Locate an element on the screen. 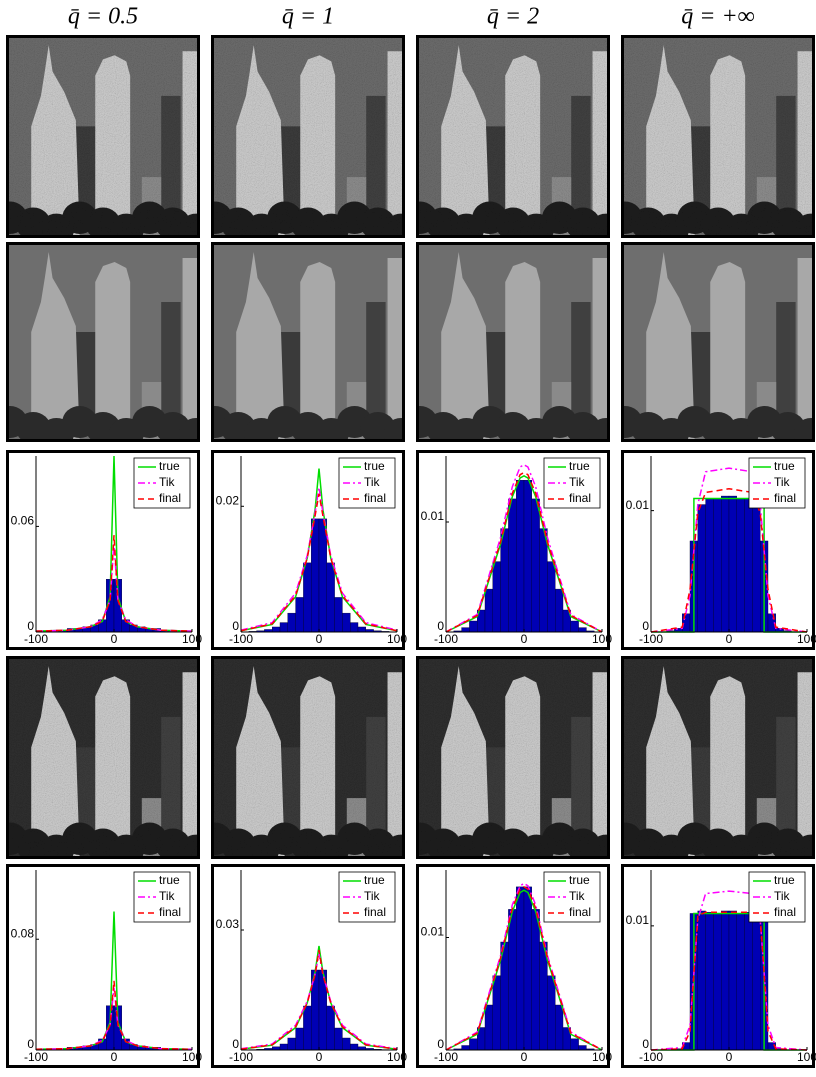 This screenshot has height=1077, width=816. column-header: q̄ = 0.5 is located at coordinates (103, 17).